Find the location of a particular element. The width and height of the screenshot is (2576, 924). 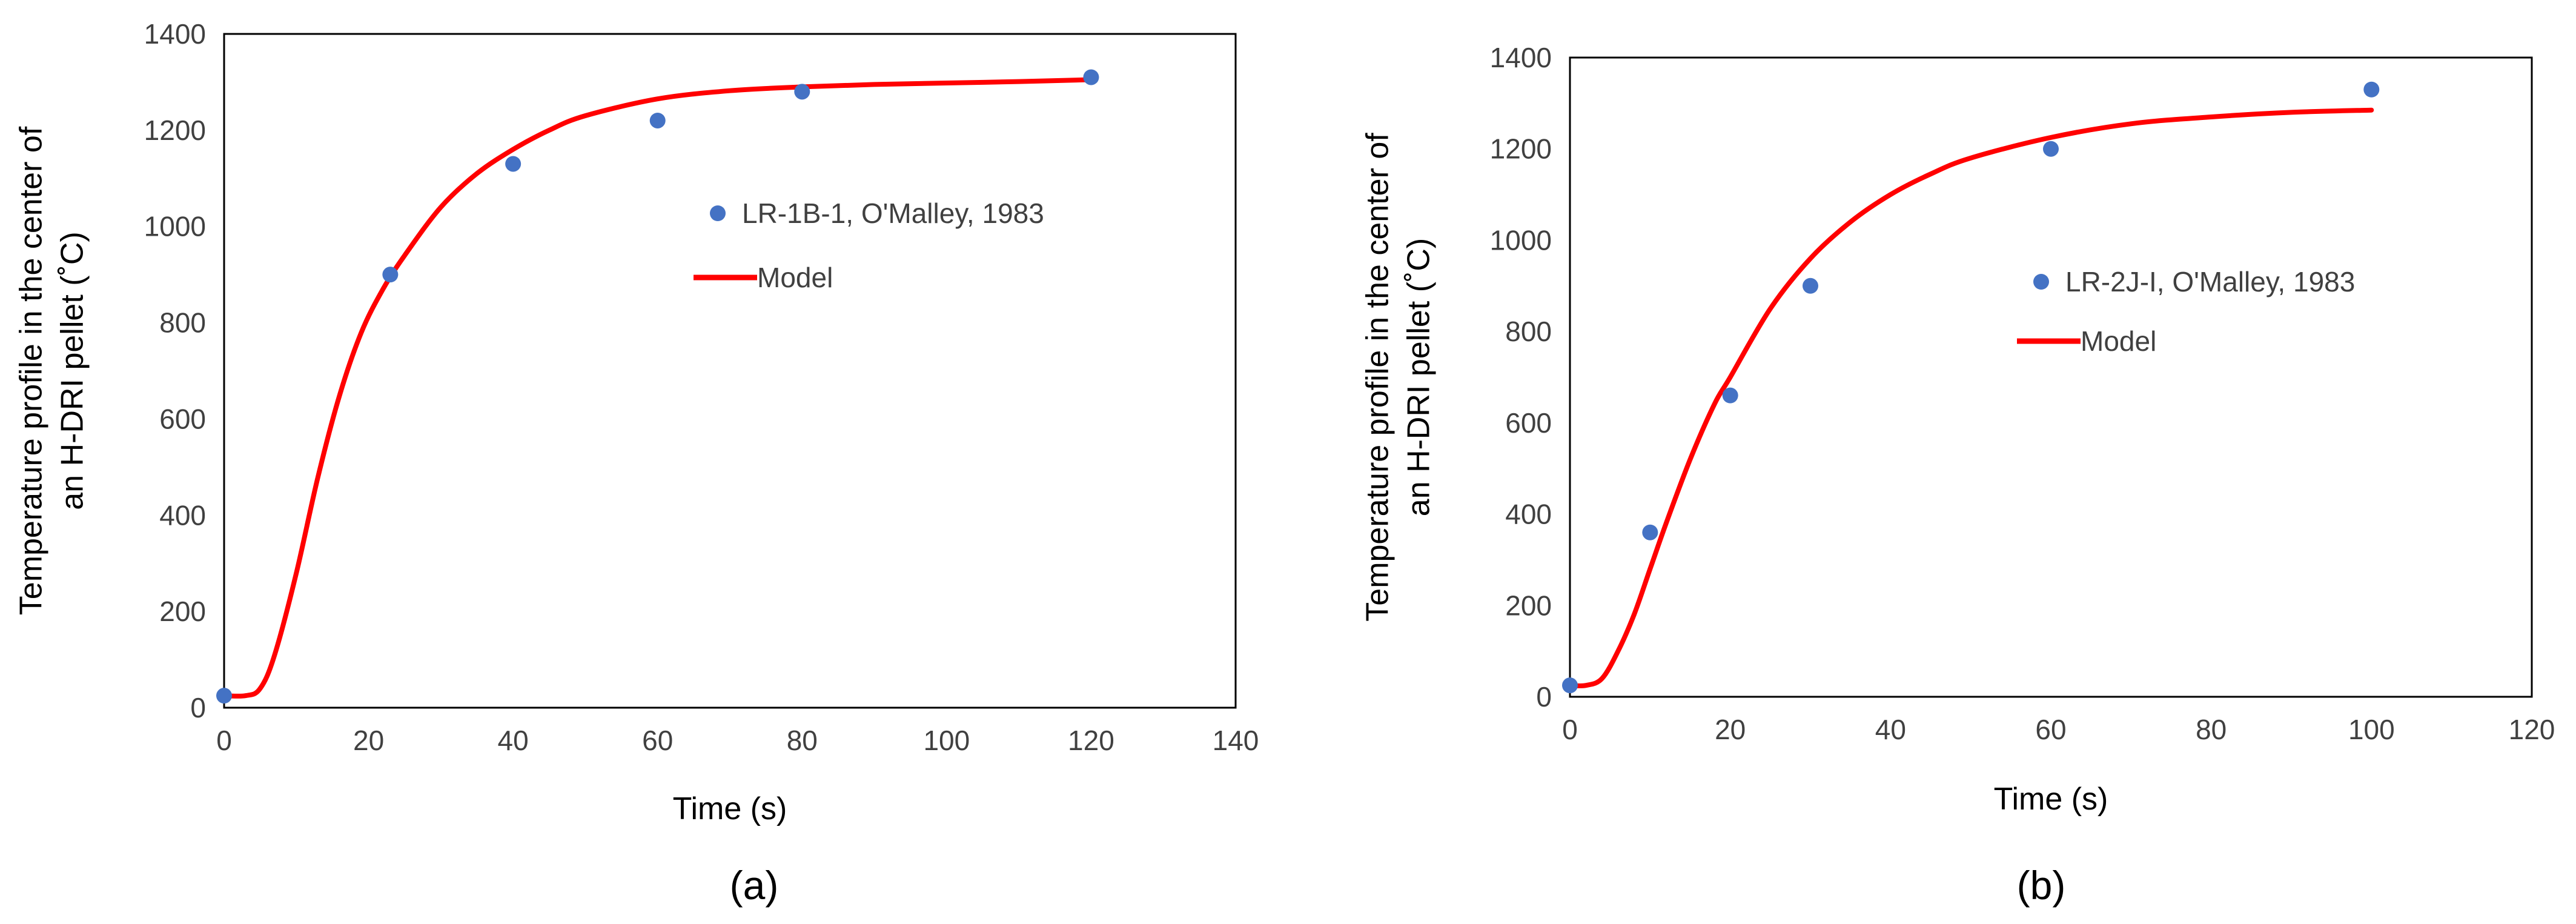

legend-label-points: LR-2J-I, O'Malley, 1983 is located at coordinates (2210, 281).